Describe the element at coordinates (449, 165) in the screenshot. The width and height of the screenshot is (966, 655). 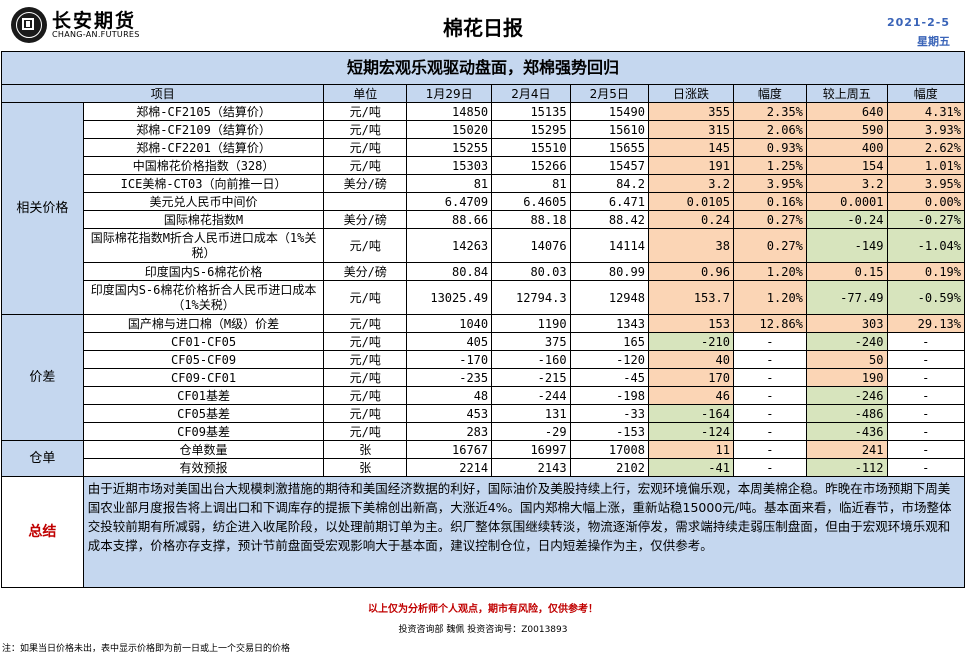
I see `value-jan29: 15303` at that location.